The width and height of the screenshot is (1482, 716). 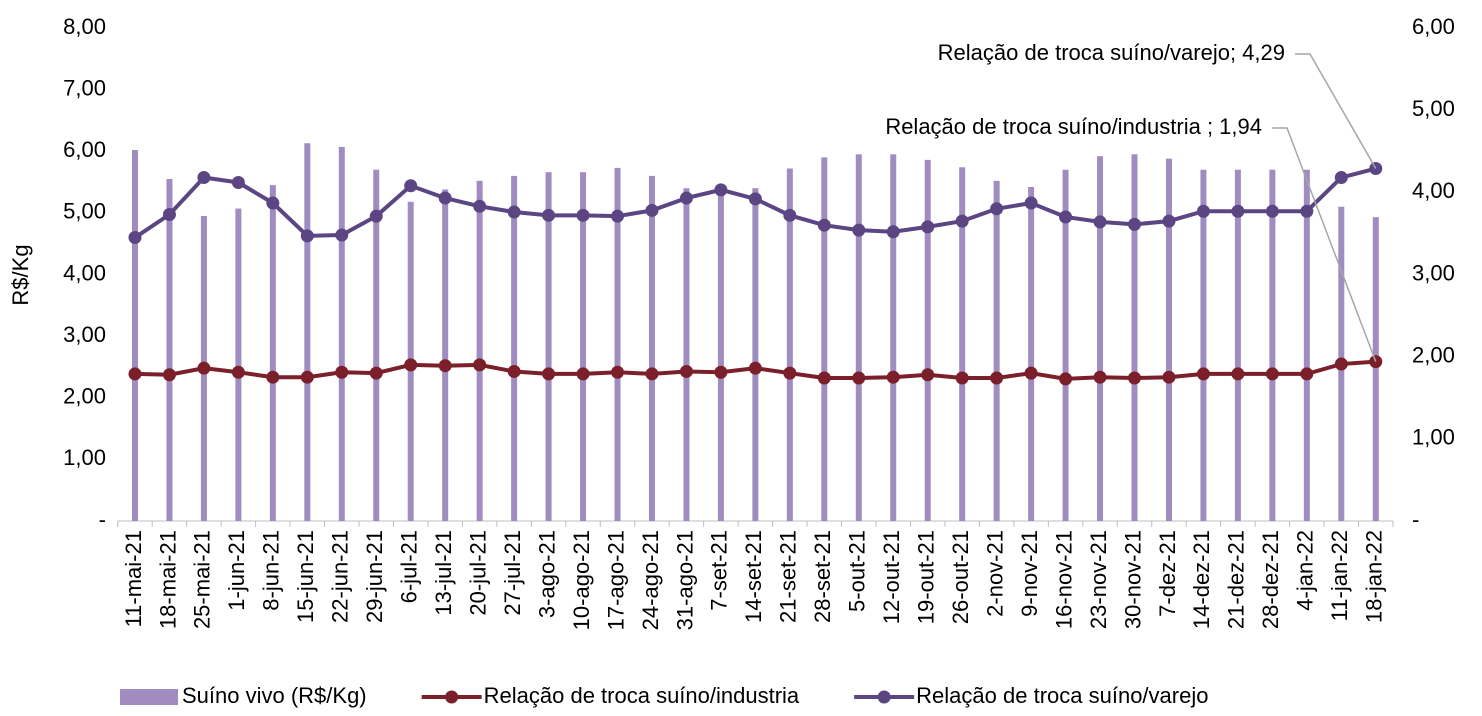 I want to click on x-tick-label: 28-set-21, so click(x=822, y=576).